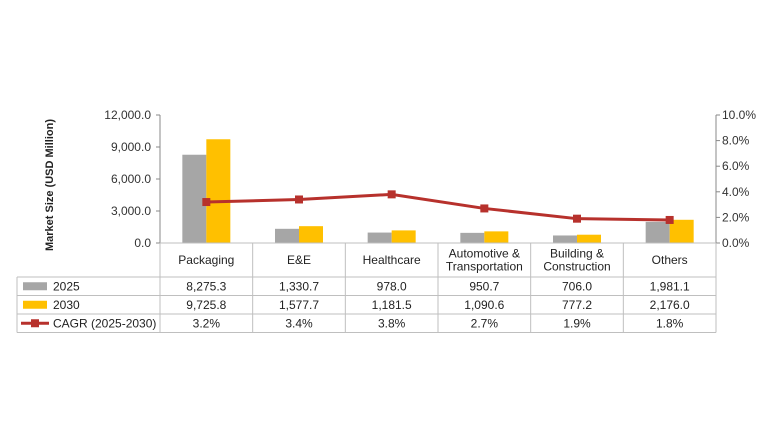 Image resolution: width=780 pixels, height=439 pixels. Describe the element at coordinates (739, 115) in the screenshot. I see `y2-tick-label: 10.0%` at that location.